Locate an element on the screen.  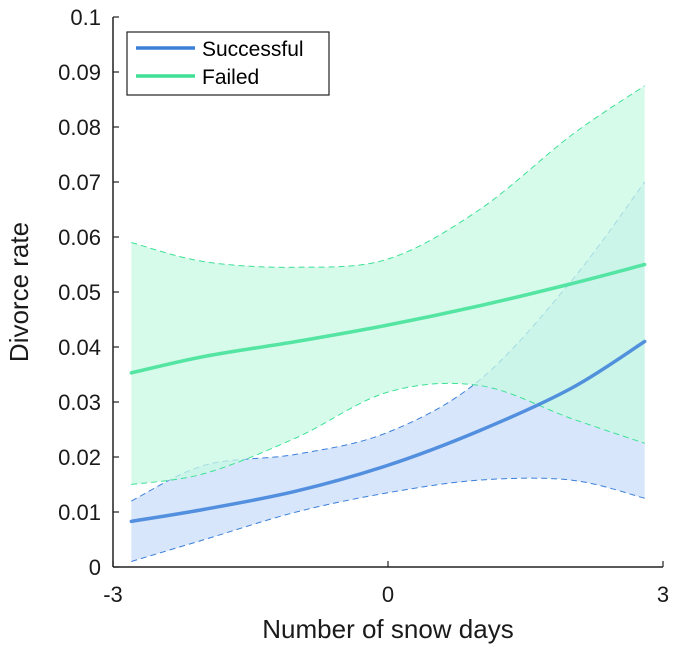
y-tick-label: 0.03 is located at coordinates (79, 402).